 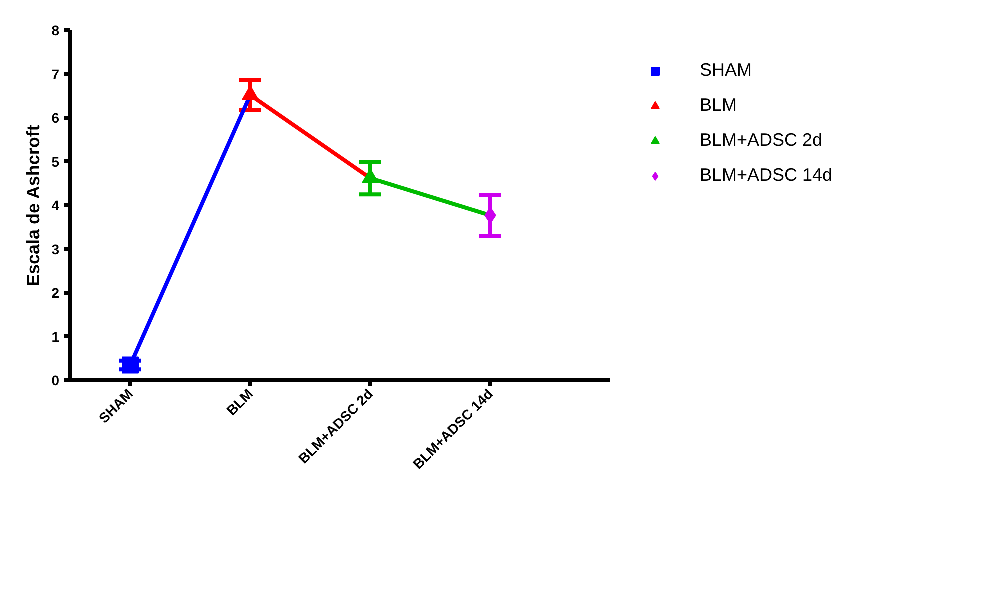 I want to click on y-tick-label: 4, so click(x=56, y=206).